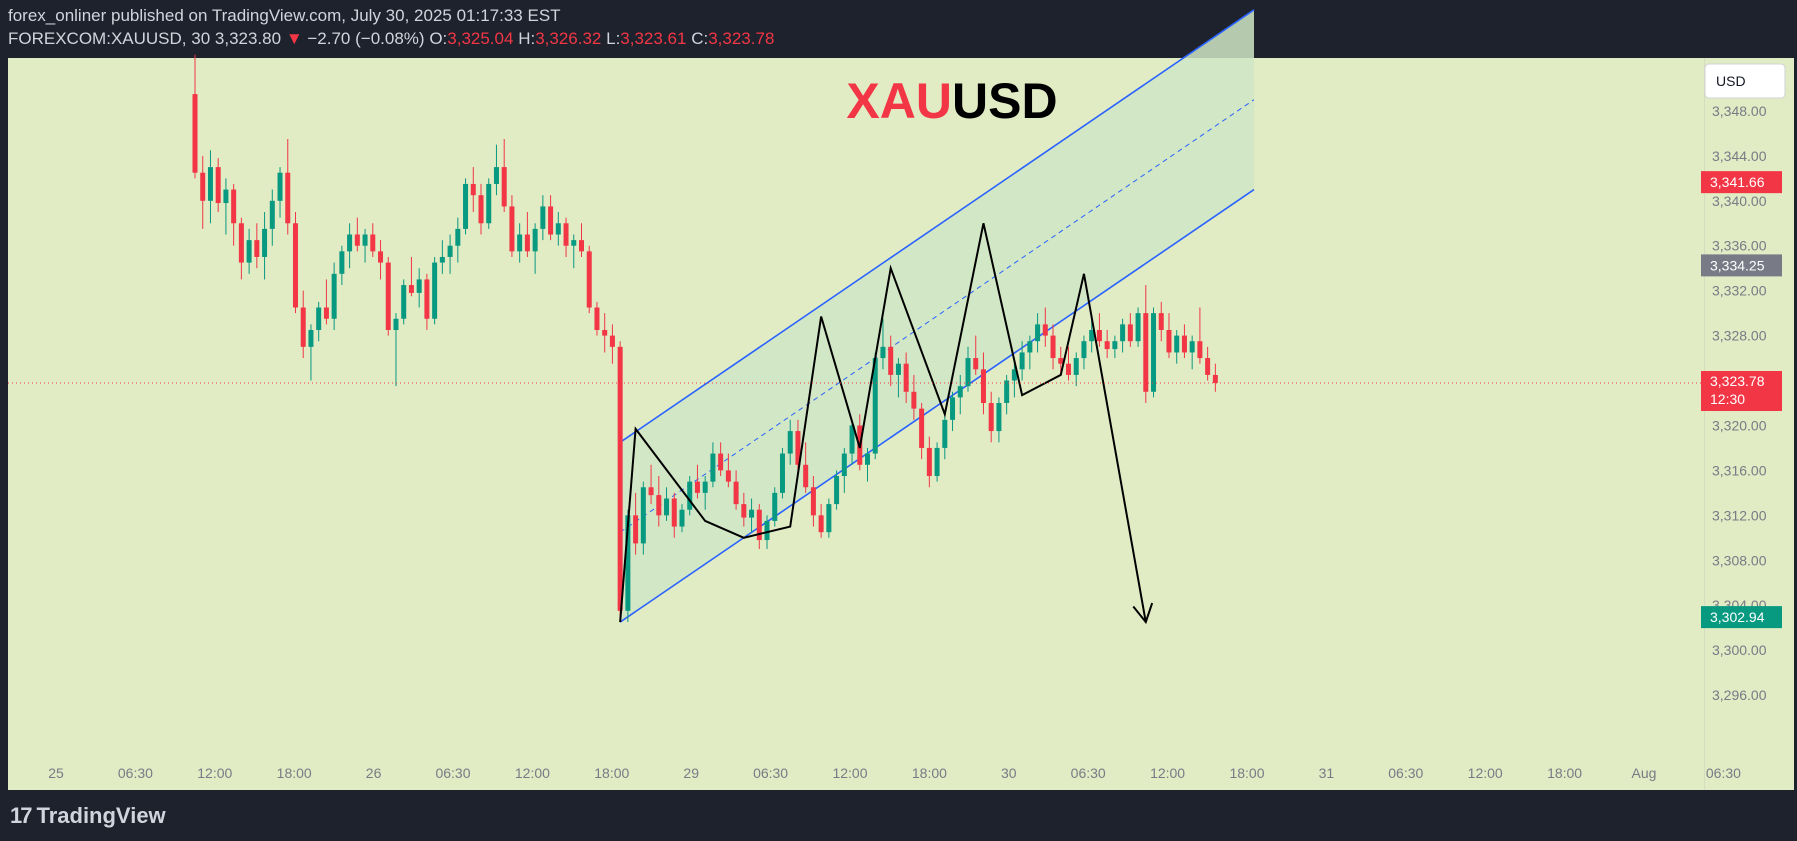 The width and height of the screenshot is (1797, 841). I want to click on projection-path, so click(886, 424).